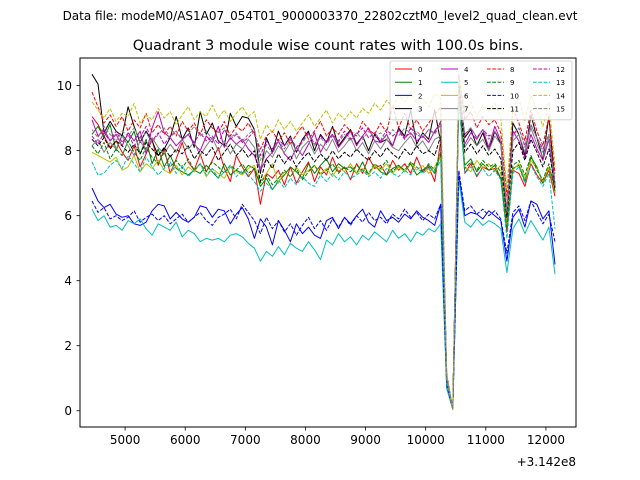 The image size is (640, 480). What do you see at coordinates (466, 70) in the screenshot?
I see `legend-label-4: 4` at bounding box center [466, 70].